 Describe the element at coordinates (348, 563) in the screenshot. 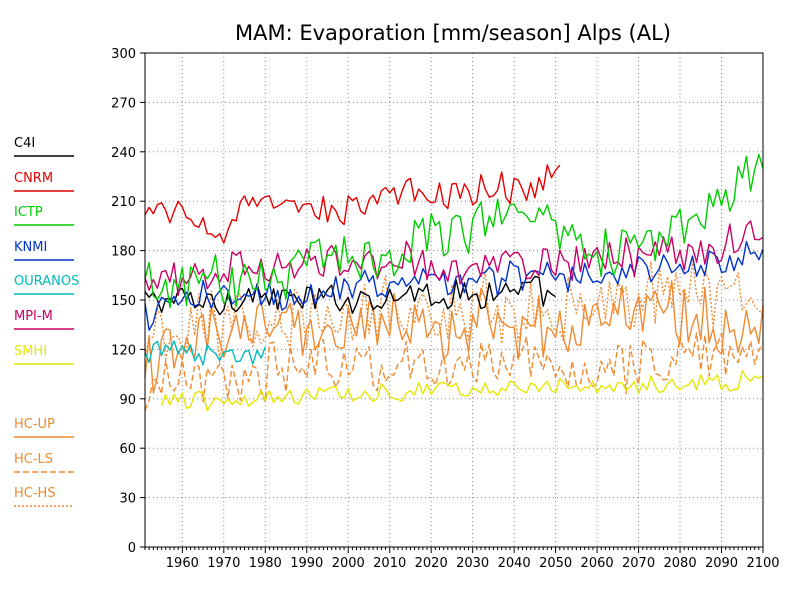

I see `x-tick-label: 2000` at that location.